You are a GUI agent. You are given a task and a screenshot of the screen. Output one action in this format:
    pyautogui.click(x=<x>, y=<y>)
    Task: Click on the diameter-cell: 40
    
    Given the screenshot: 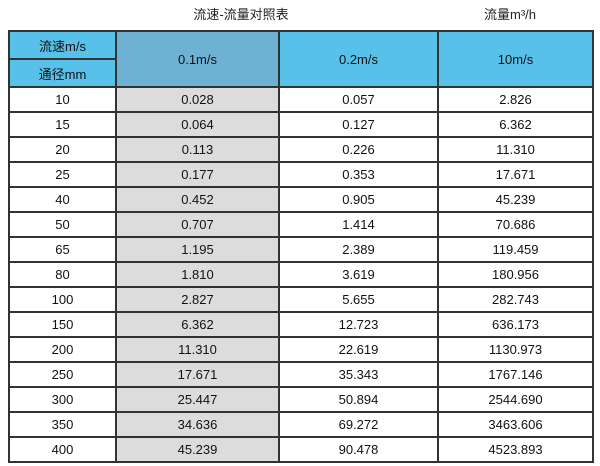 What is the action you would take?
    pyautogui.click(x=62, y=199)
    